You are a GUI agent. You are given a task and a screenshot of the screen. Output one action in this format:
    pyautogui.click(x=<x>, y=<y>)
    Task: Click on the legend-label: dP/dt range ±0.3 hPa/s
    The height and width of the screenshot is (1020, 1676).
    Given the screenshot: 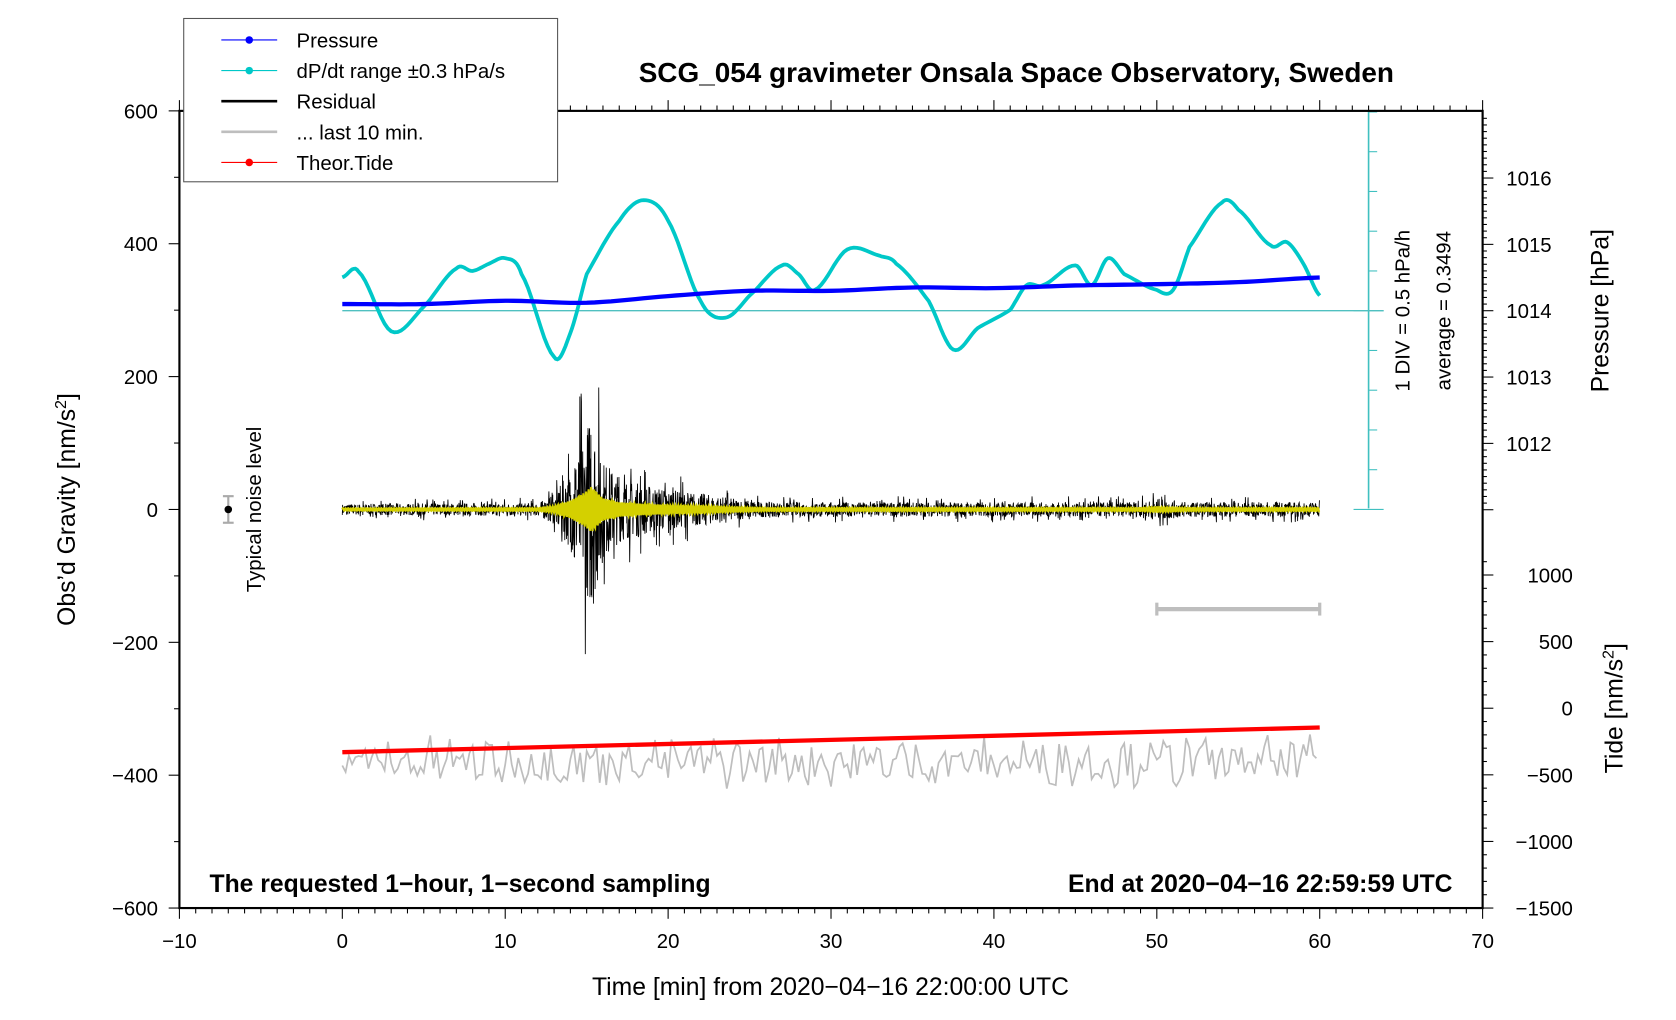 What is the action you would take?
    pyautogui.click(x=401, y=72)
    